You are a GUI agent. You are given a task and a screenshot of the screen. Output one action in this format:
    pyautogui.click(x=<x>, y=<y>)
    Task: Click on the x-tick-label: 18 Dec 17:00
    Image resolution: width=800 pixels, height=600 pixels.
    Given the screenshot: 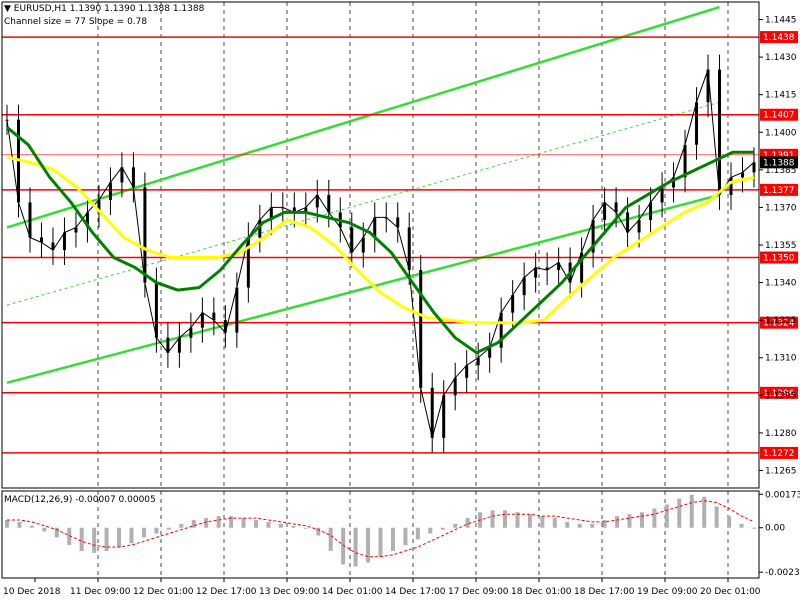 What is the action you would take?
    pyautogui.click(x=604, y=592)
    